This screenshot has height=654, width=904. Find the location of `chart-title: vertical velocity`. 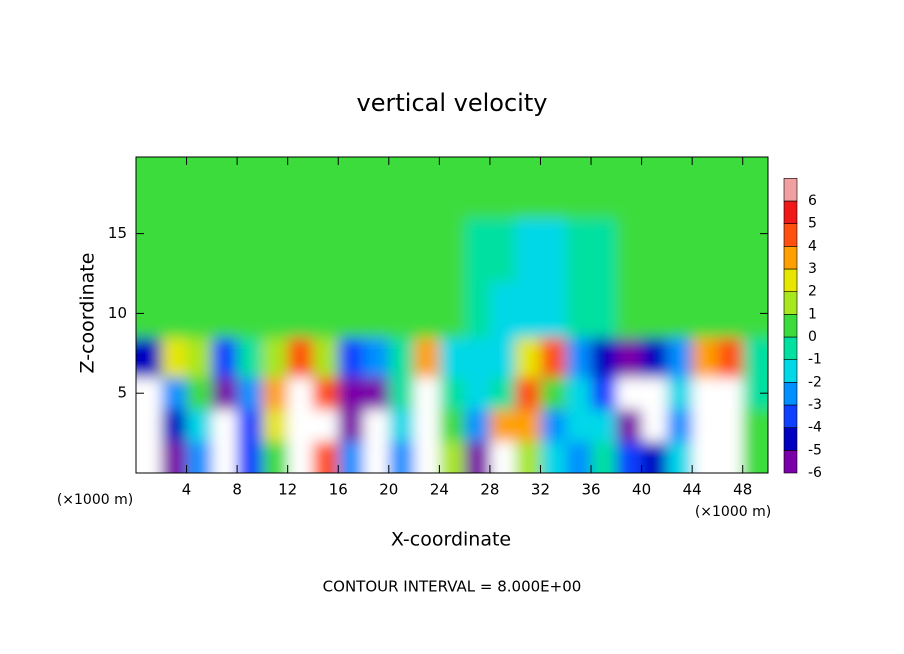

chart-title: vertical velocity is located at coordinates (452, 103).